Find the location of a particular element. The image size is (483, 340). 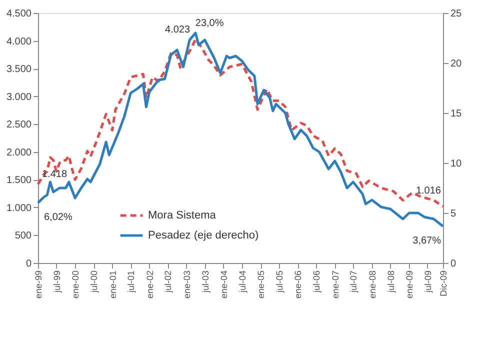

x-tick-label: ene-09 is located at coordinates (409, 284).